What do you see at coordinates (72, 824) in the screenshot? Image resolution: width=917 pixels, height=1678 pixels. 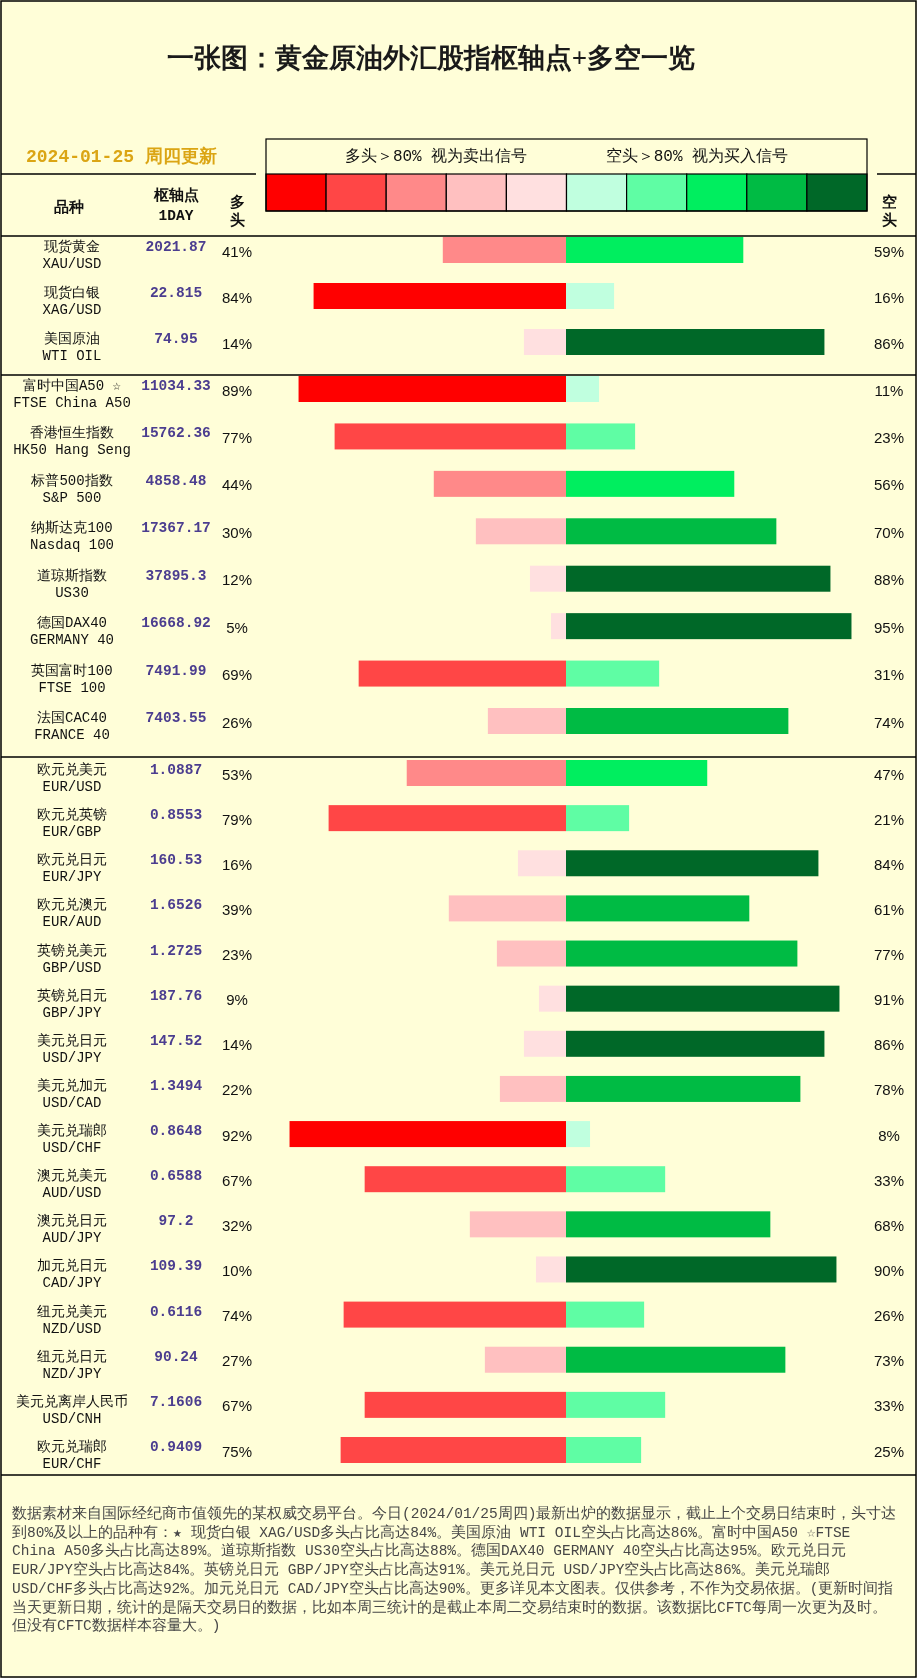 I see `y-tick-label: 欧元兑英镑 EUR/GBP` at bounding box center [72, 824].